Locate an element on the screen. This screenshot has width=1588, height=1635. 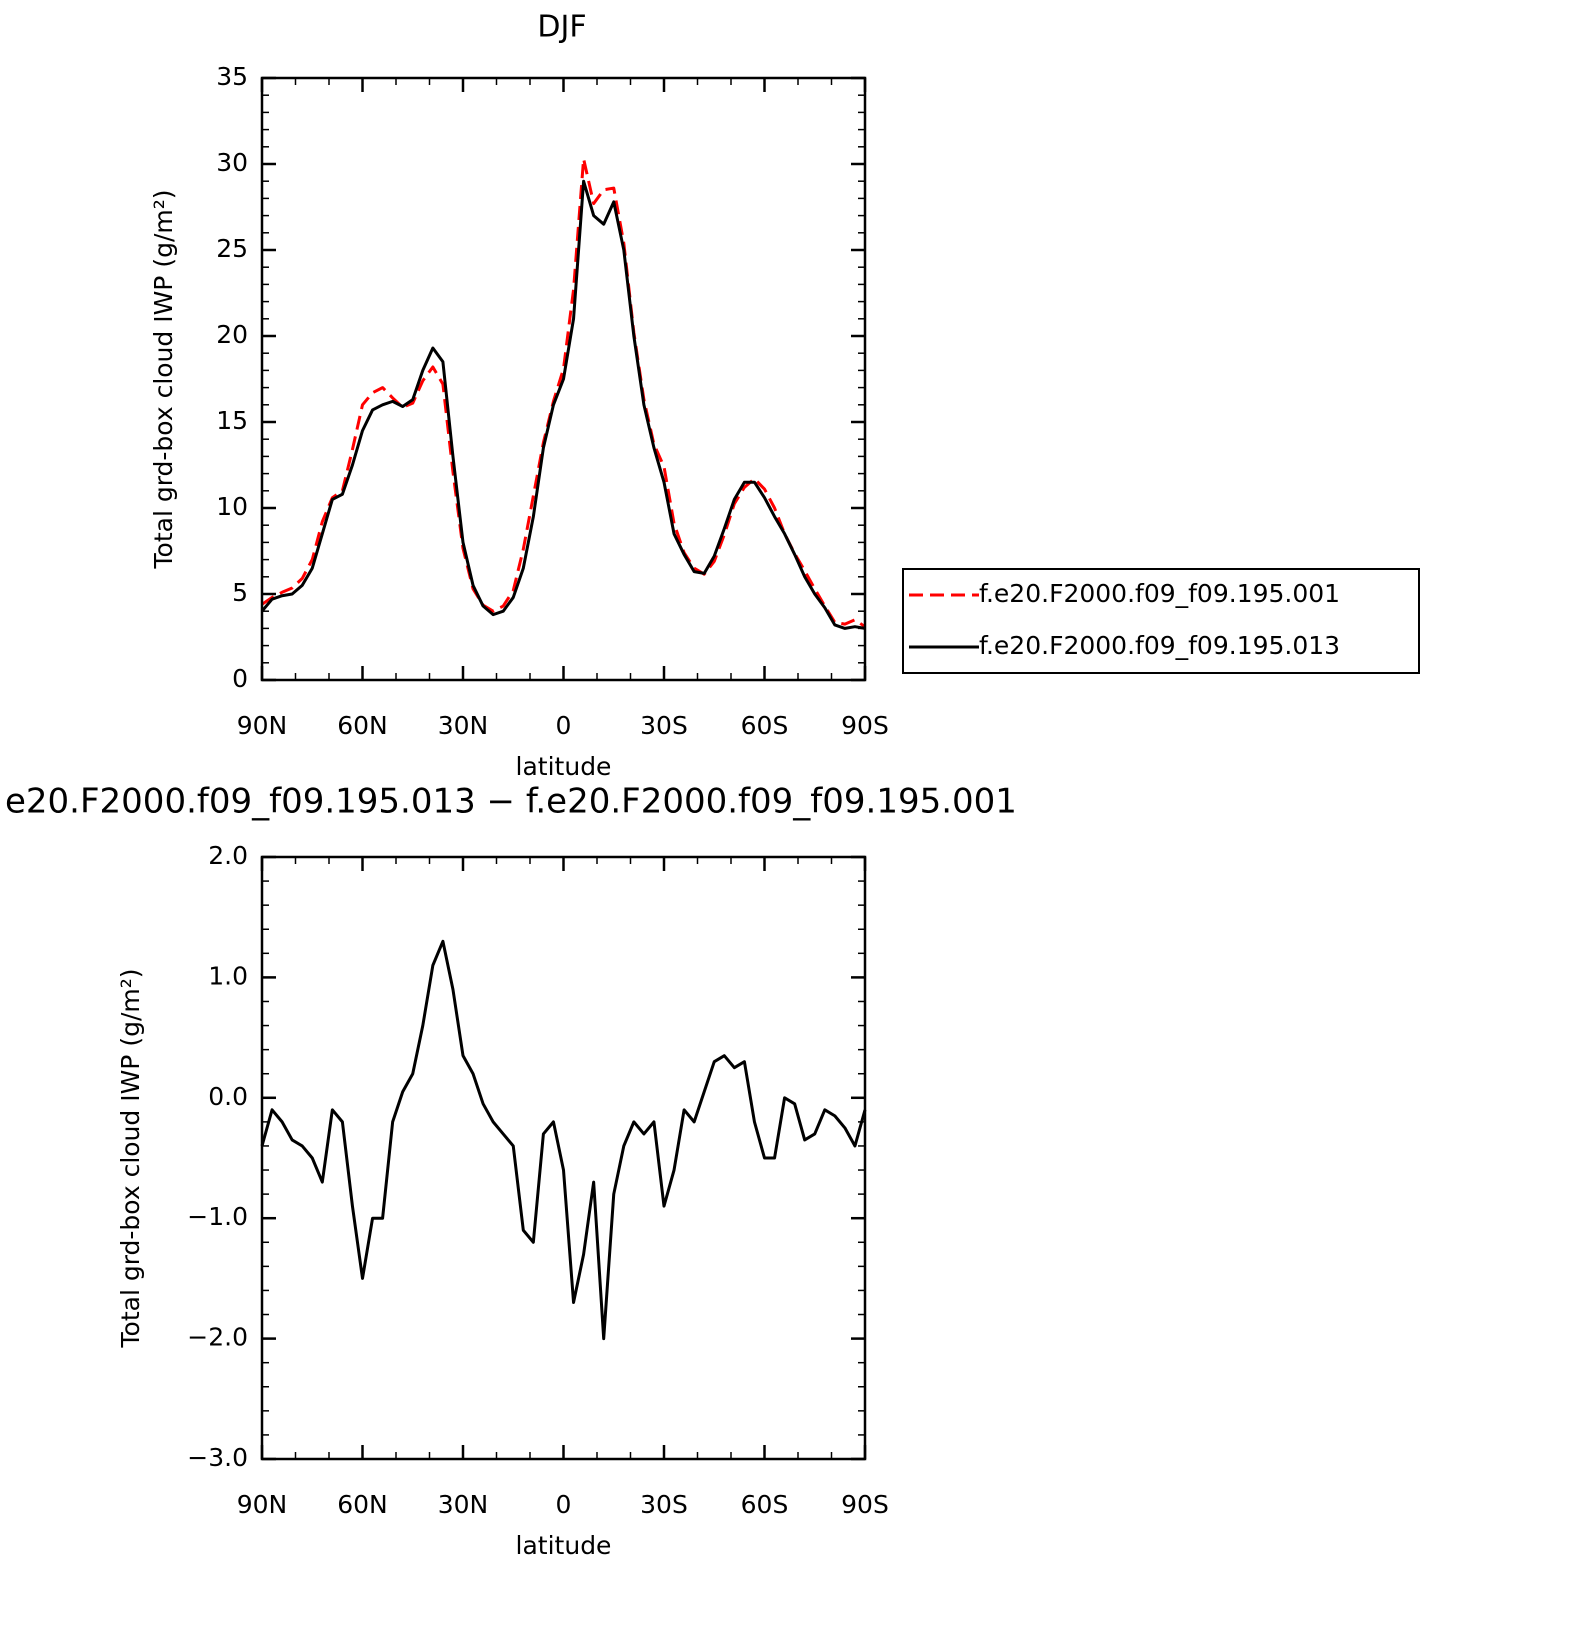
legend-box is located at coordinates (1161, 621).